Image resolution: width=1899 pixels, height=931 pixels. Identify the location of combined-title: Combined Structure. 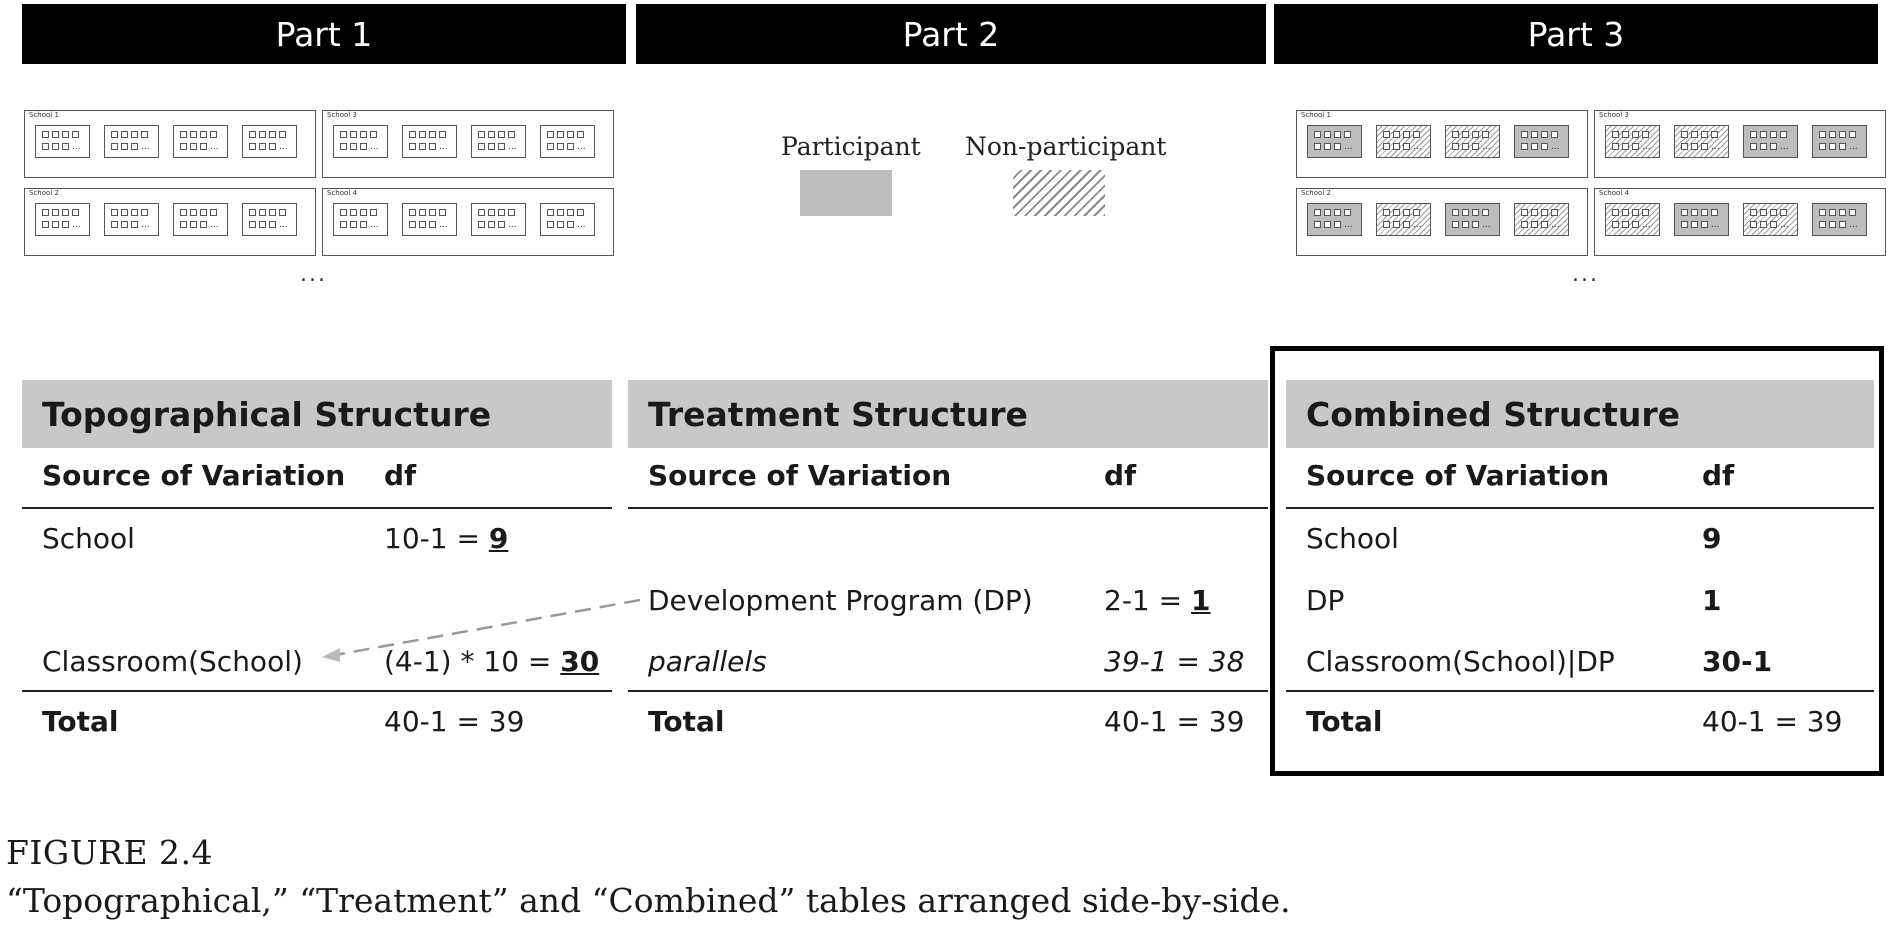
(1580, 414).